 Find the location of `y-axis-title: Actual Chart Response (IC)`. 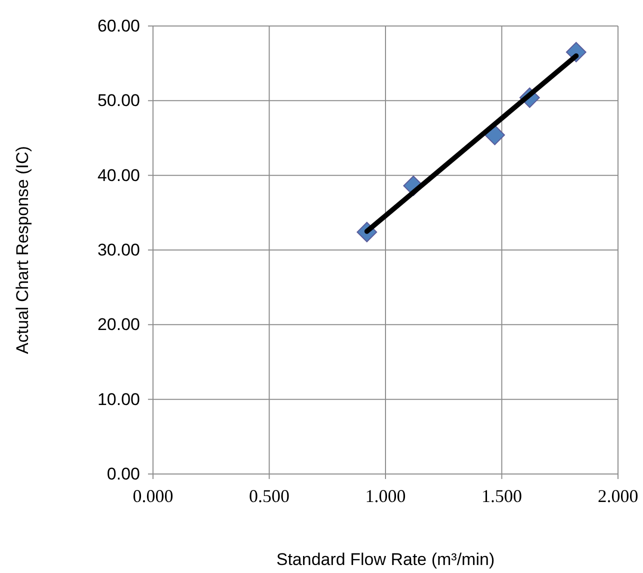

y-axis-title: Actual Chart Response (IC) is located at coordinates (22, 250).